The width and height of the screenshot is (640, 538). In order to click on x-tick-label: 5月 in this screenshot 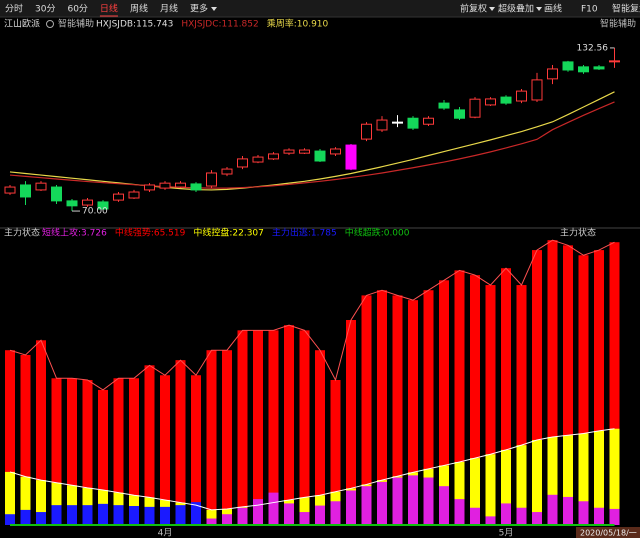, I will do `click(506, 533)`.